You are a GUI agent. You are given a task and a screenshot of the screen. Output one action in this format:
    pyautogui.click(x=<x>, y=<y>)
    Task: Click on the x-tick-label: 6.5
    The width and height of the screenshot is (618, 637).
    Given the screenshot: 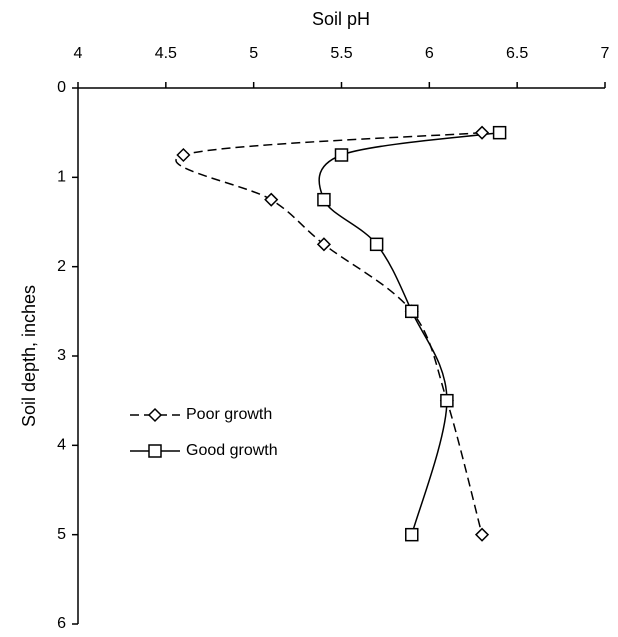 What is the action you would take?
    pyautogui.click(x=517, y=53)
    